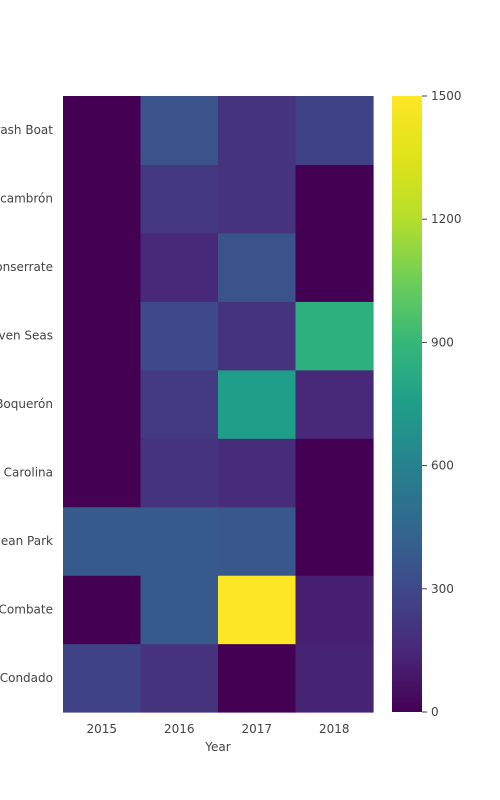  What do you see at coordinates (28, 472) in the screenshot?
I see `y-tick-label: Carolina` at bounding box center [28, 472].